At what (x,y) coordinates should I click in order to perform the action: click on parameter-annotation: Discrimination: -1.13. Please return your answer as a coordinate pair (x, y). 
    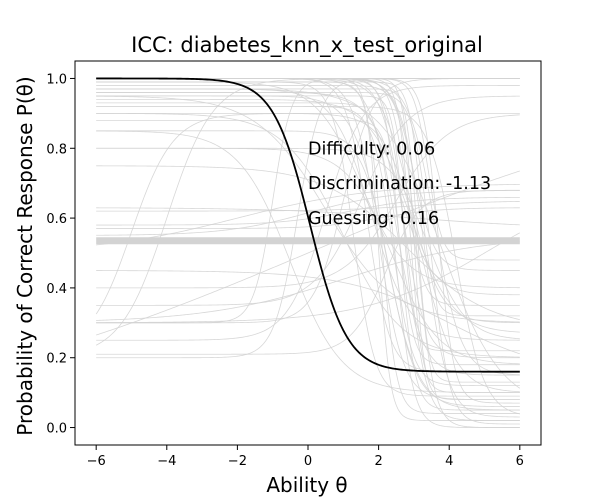
    Looking at the image, I should click on (399, 184).